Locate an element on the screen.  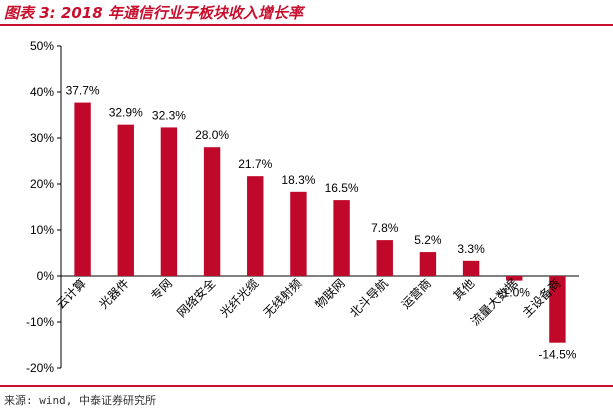
data-label: 37.7% is located at coordinates (83, 91).